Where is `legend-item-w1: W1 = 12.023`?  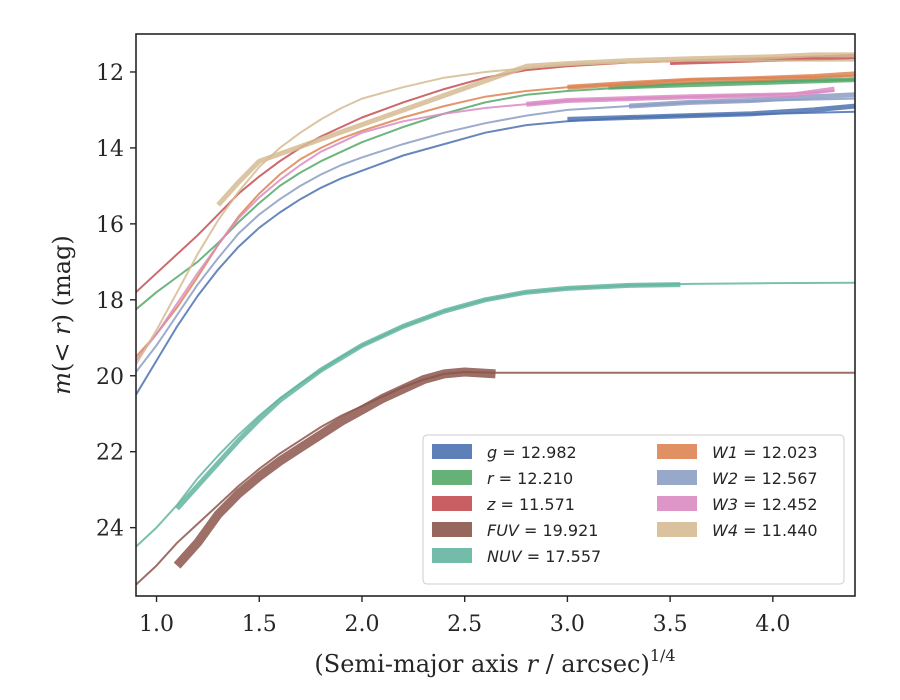 legend-item-w1: W1 = 12.023 is located at coordinates (737, 452).